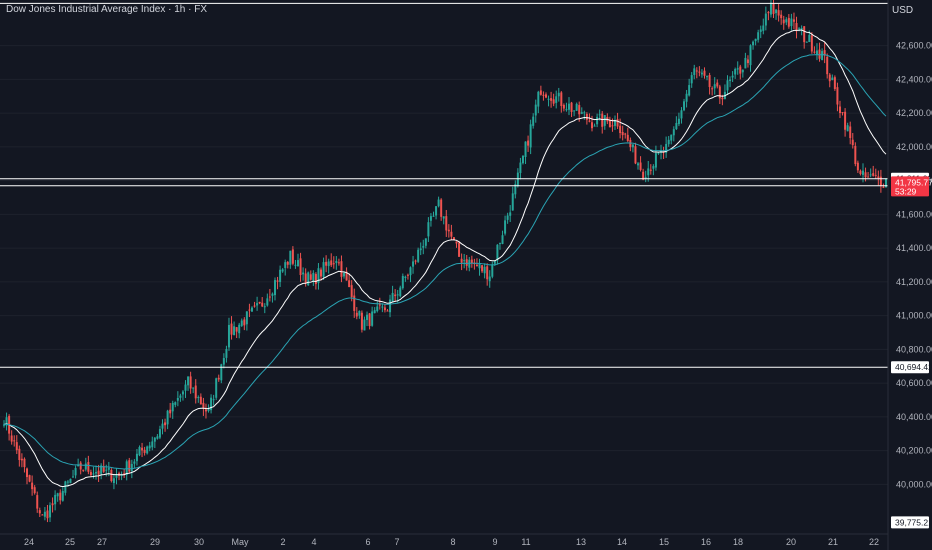 This screenshot has width=932, height=550. What do you see at coordinates (913, 182) in the screenshot?
I see `last-price-label: 41,795.77` at bounding box center [913, 182].